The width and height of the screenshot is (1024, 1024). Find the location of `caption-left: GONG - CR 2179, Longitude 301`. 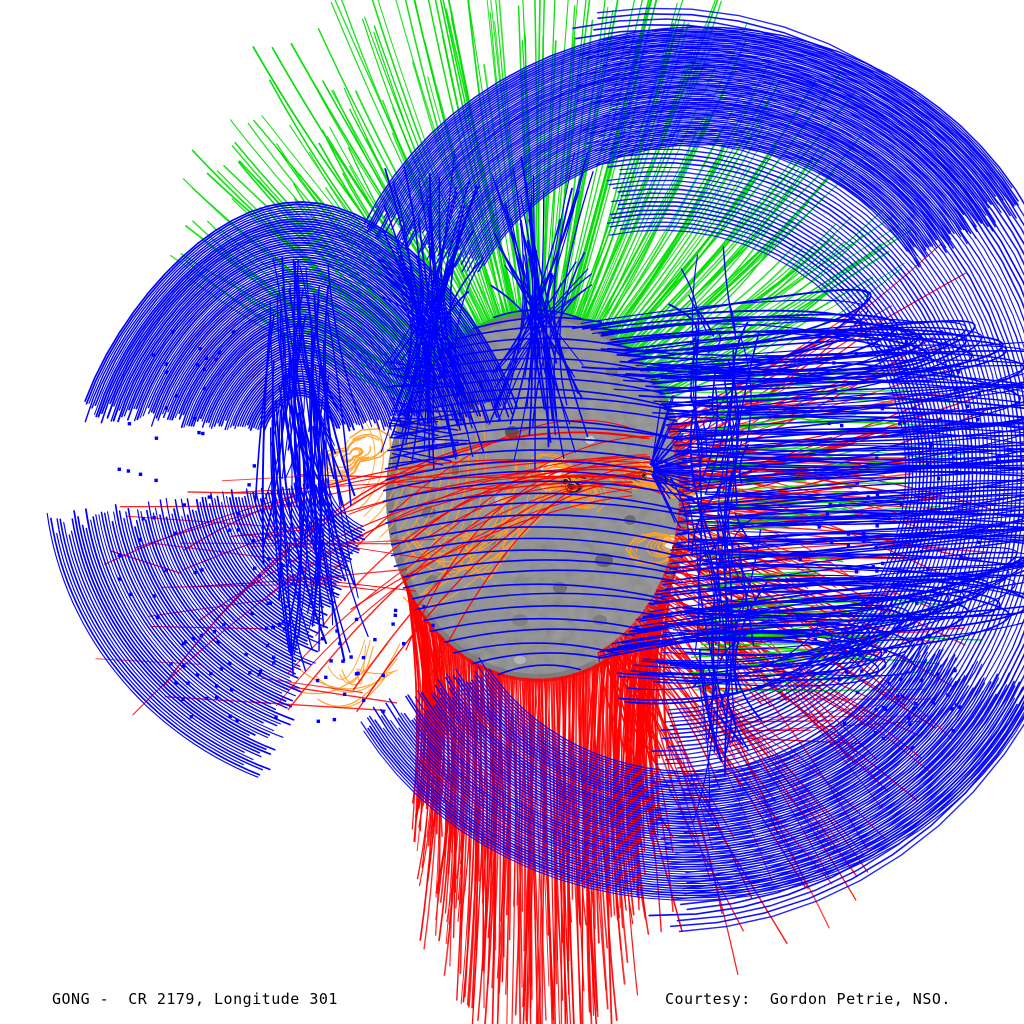

caption-left: GONG - CR 2179, Longitude 301 is located at coordinates (195, 999).